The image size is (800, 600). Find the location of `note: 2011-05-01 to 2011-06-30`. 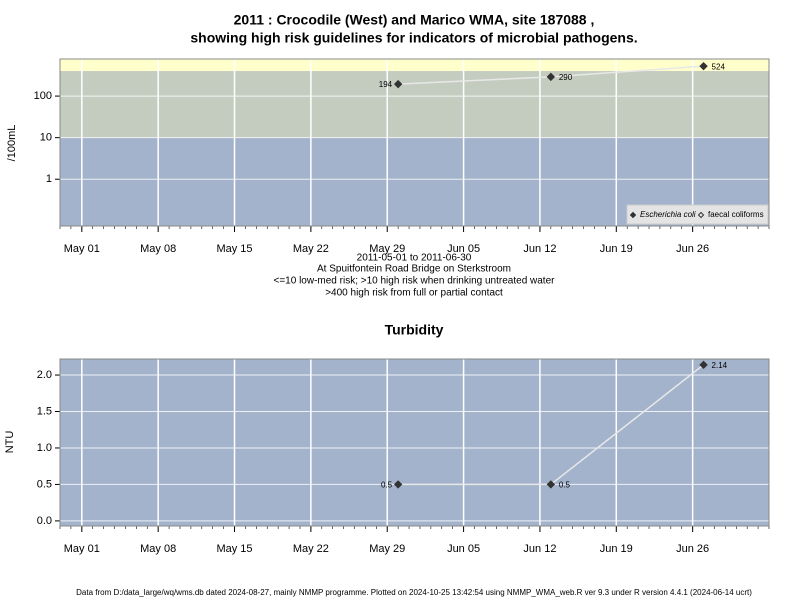

note: 2011-05-01 to 2011-06-30 is located at coordinates (414, 258).